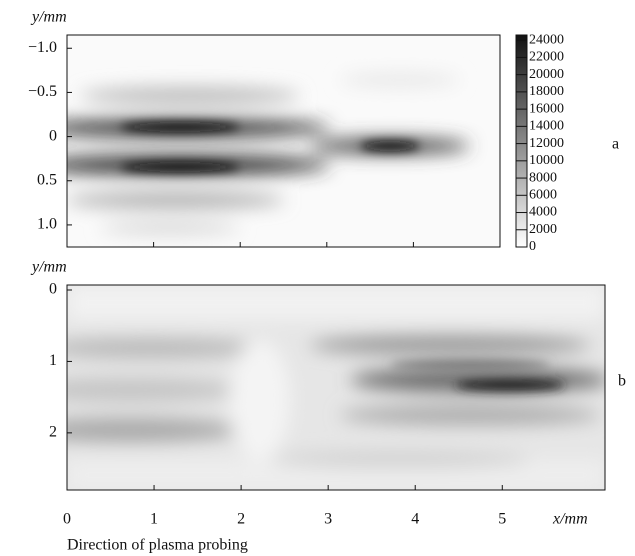  I want to click on x-tick-label: 3, so click(328, 519).